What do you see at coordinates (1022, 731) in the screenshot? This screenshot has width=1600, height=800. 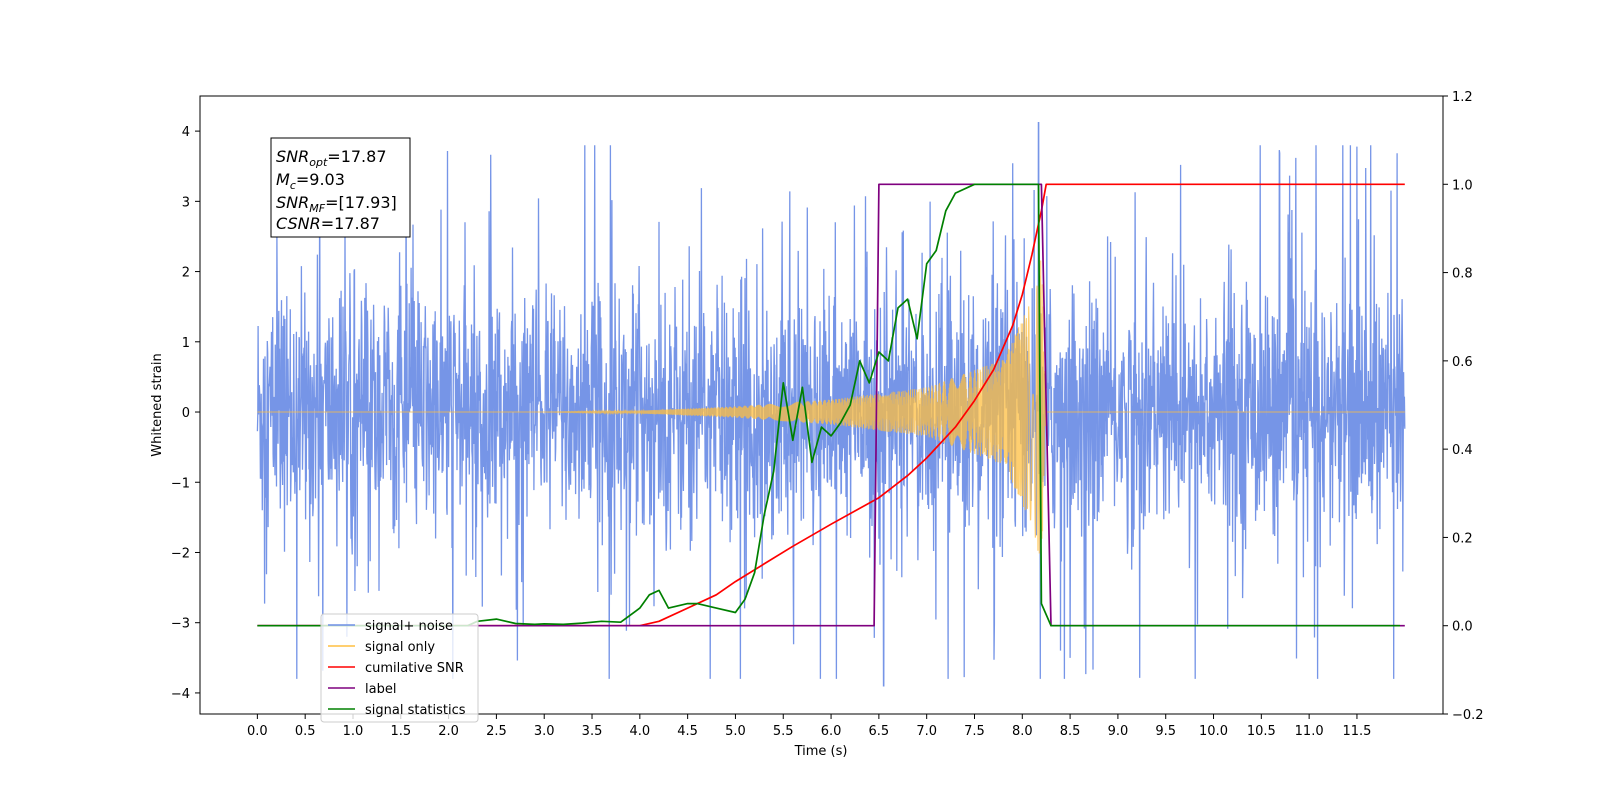 I see `x-tick-label: 8.0` at bounding box center [1022, 731].